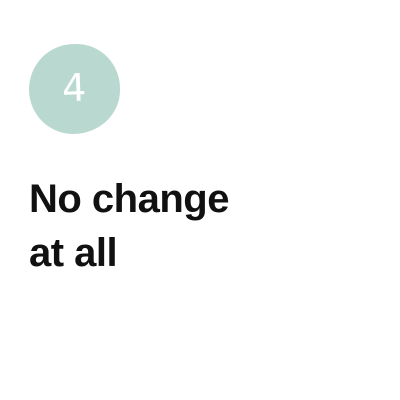 The height and width of the screenshot is (400, 400). Describe the element at coordinates (129, 199) in the screenshot. I see `heading-line-1: No change` at that location.